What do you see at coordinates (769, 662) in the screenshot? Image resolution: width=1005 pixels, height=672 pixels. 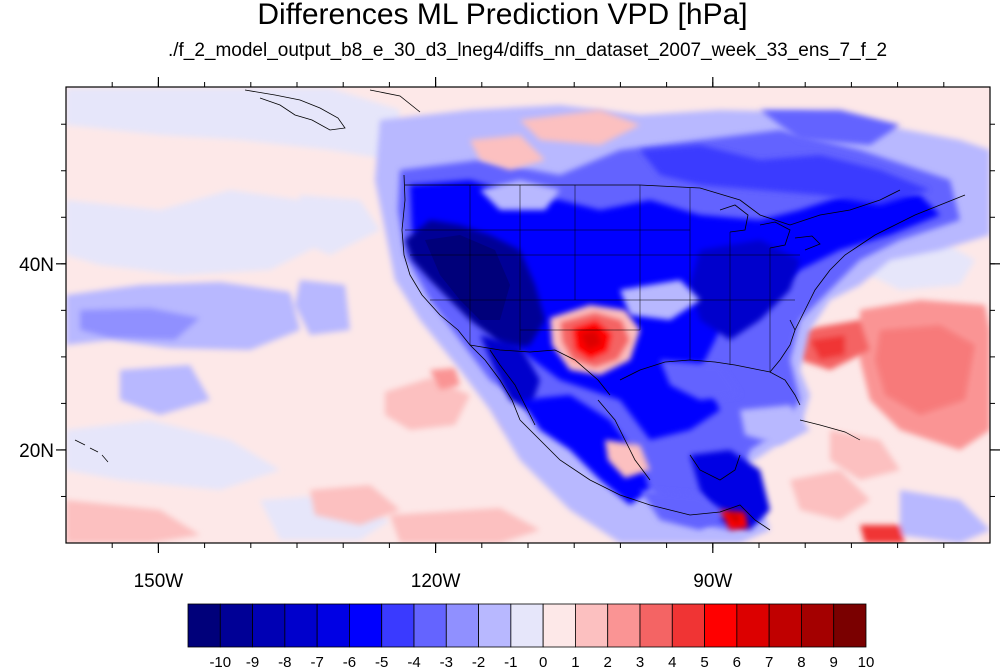 I see `colorbar-label: 7` at bounding box center [769, 662].